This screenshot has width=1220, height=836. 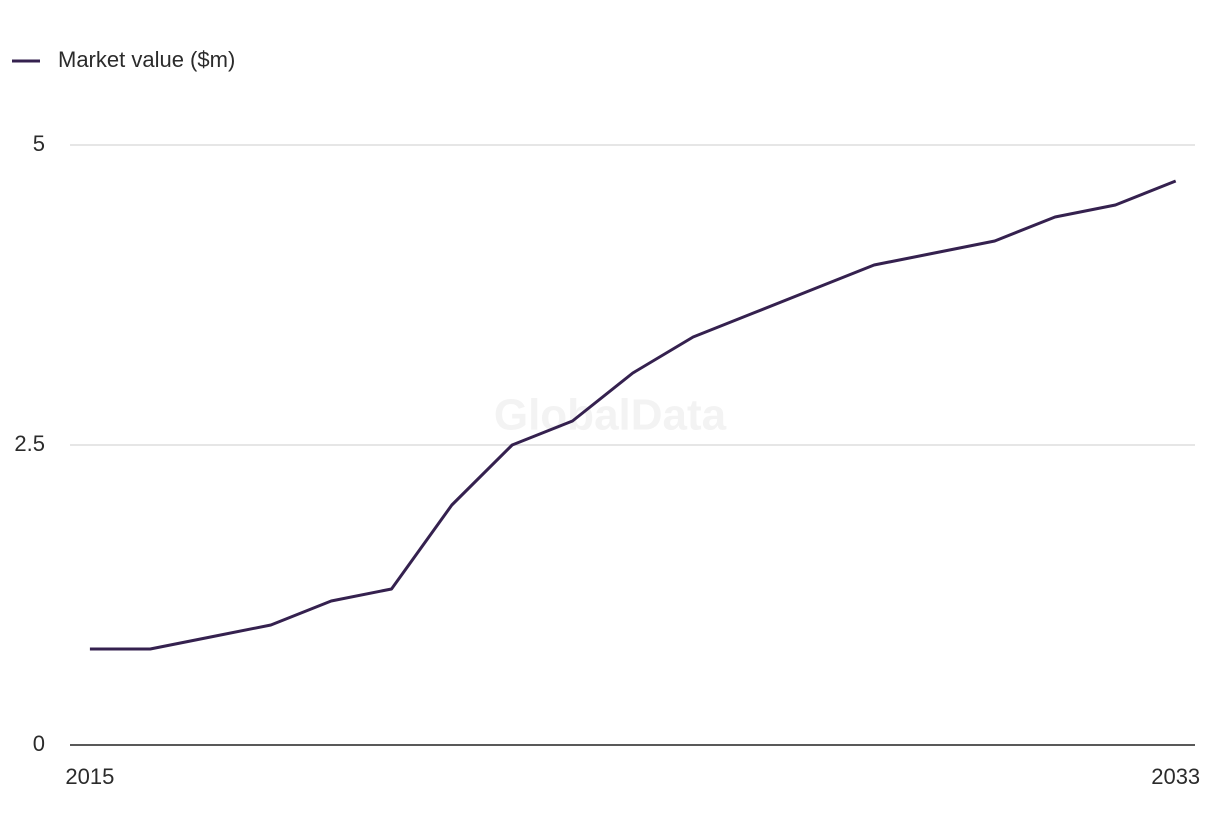 What do you see at coordinates (1175, 776) in the screenshot?
I see `x-tick-label: 2033` at bounding box center [1175, 776].